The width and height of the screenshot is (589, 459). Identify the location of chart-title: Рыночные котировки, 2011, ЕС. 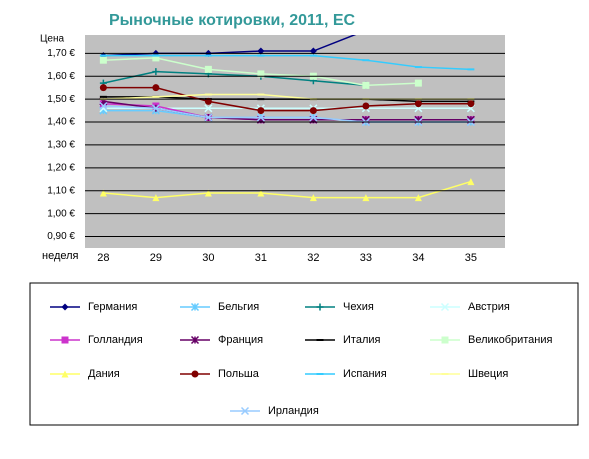
(232, 20).